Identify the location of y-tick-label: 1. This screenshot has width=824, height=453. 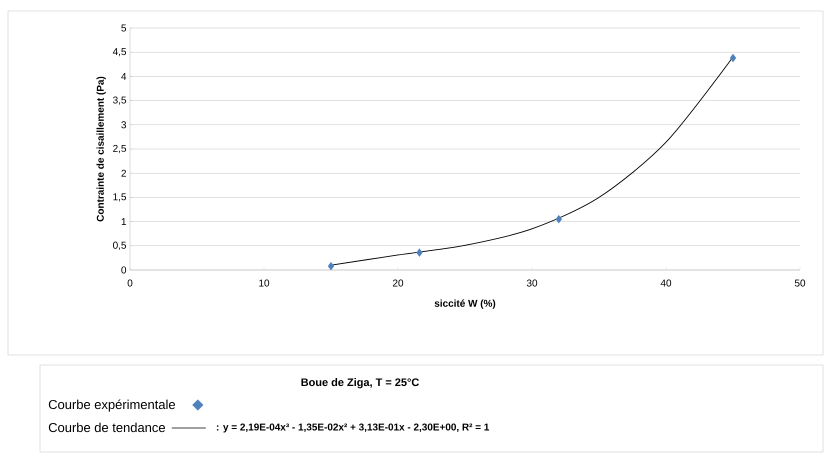
(124, 222).